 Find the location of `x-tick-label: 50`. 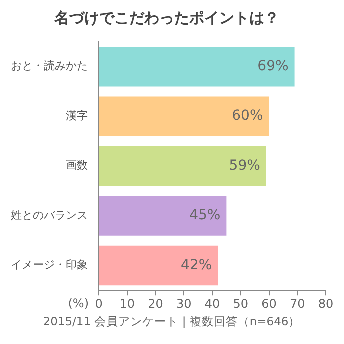

x-tick-label: 50 is located at coordinates (241, 303).